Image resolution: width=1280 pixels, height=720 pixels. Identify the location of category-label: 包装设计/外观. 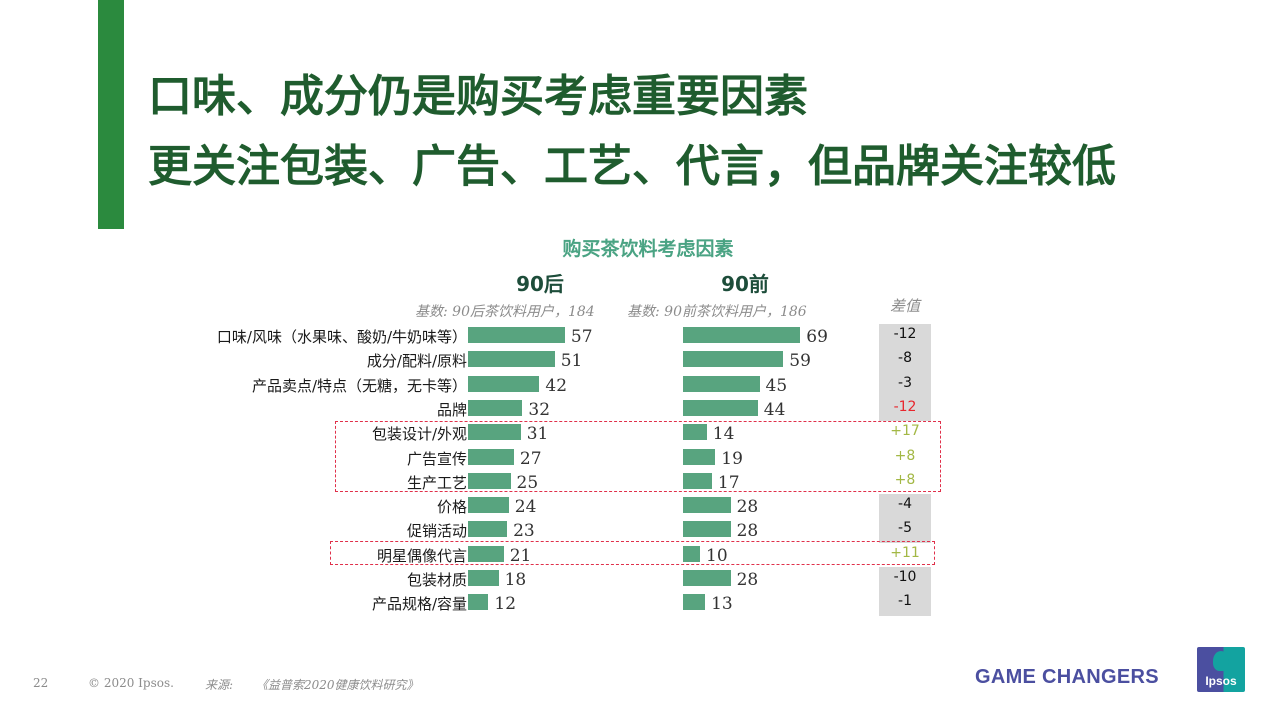
(419, 434).